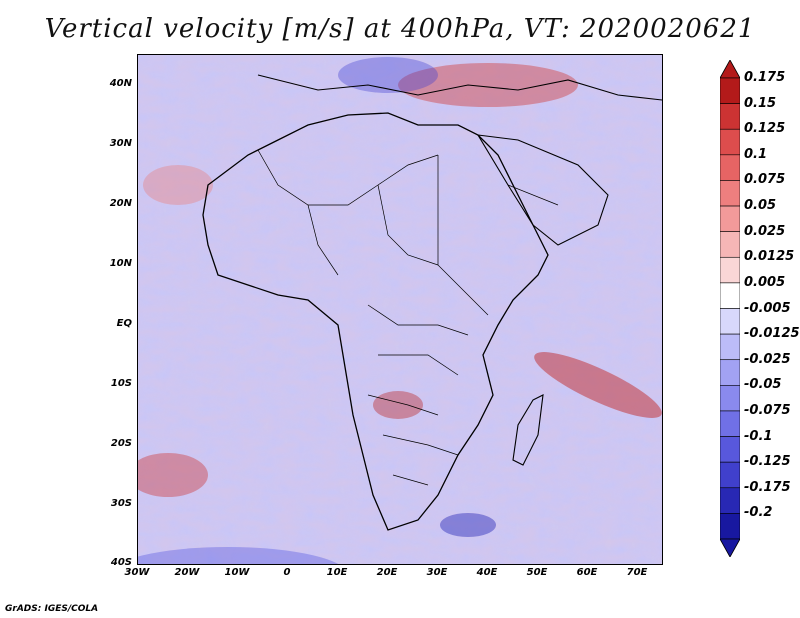 This screenshot has height=618, width=800. Describe the element at coordinates (587, 572) in the screenshot. I see `lon-label: 60E` at that location.